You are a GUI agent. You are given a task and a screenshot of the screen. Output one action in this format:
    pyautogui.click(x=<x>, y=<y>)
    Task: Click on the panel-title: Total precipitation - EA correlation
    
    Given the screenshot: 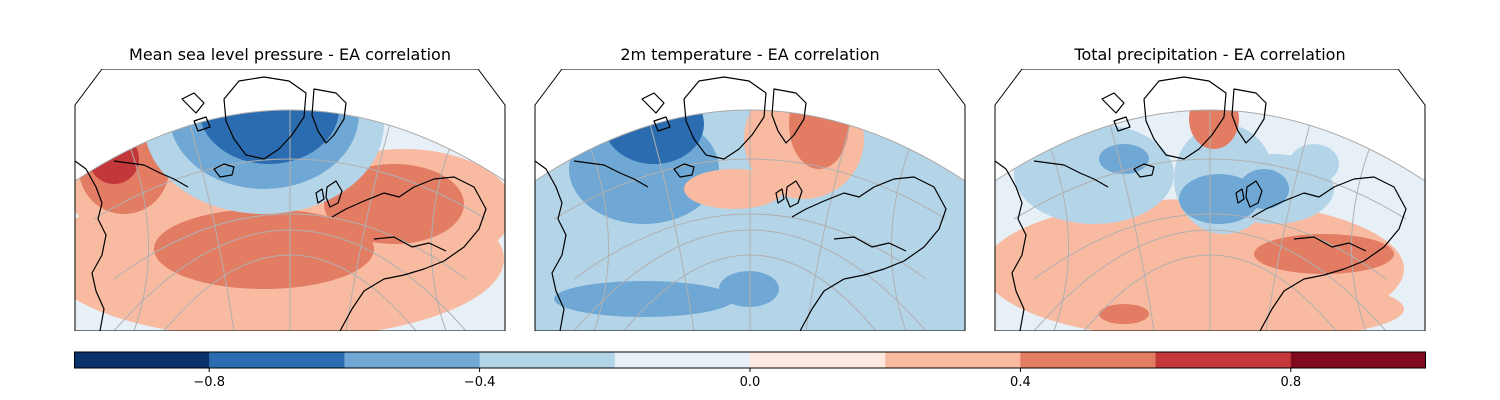 What is the action you would take?
    pyautogui.click(x=1210, y=54)
    